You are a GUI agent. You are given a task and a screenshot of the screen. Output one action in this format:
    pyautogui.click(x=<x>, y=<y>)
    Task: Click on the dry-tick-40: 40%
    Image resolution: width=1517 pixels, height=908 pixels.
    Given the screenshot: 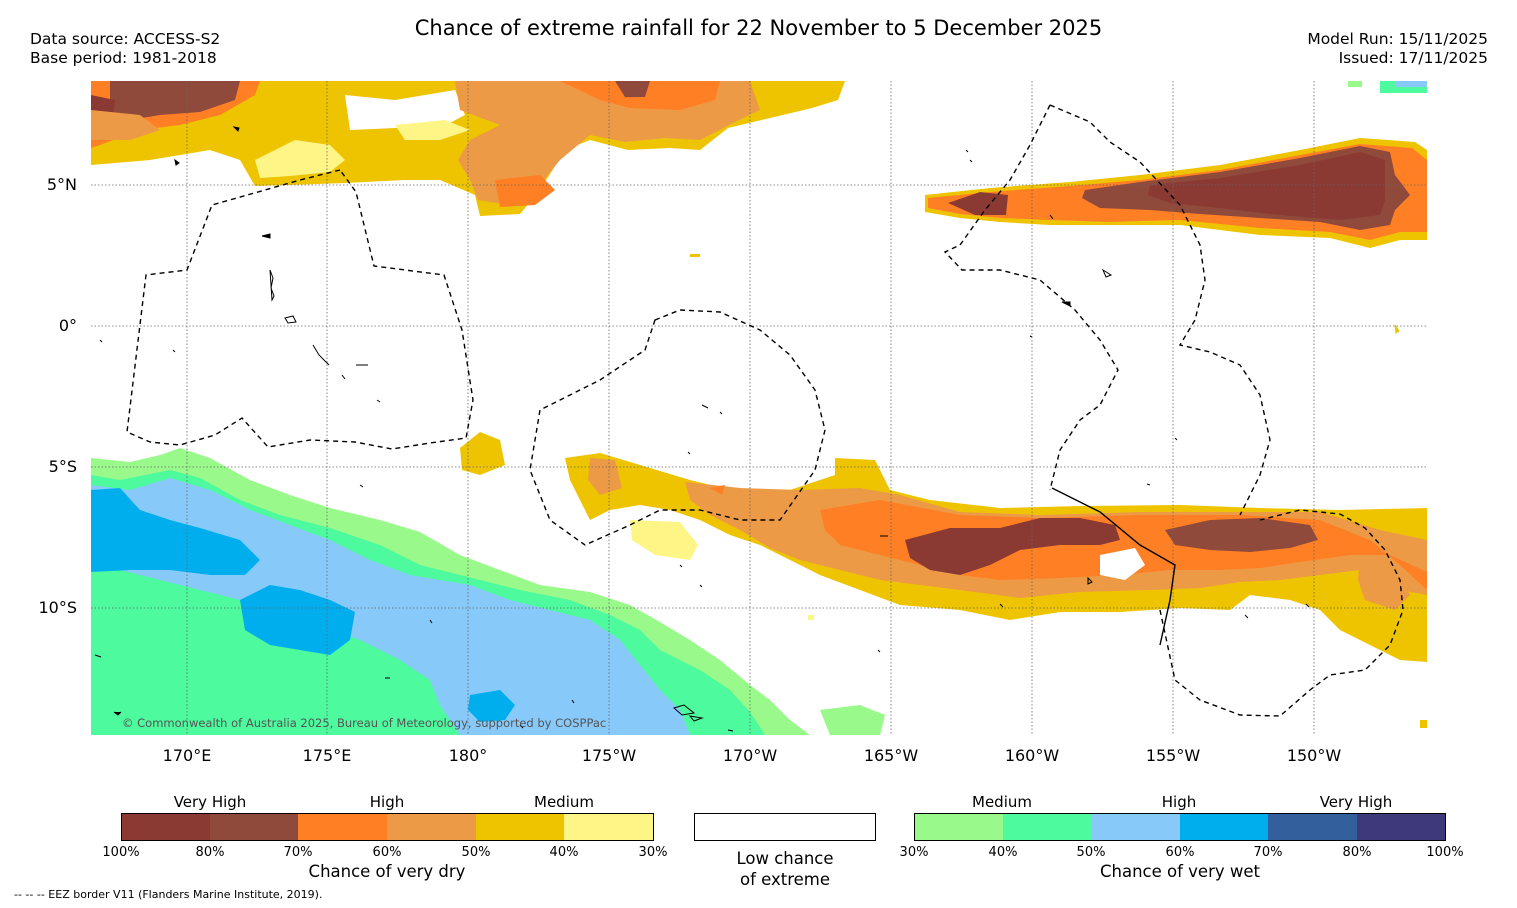 What is the action you would take?
    pyautogui.click(x=564, y=852)
    